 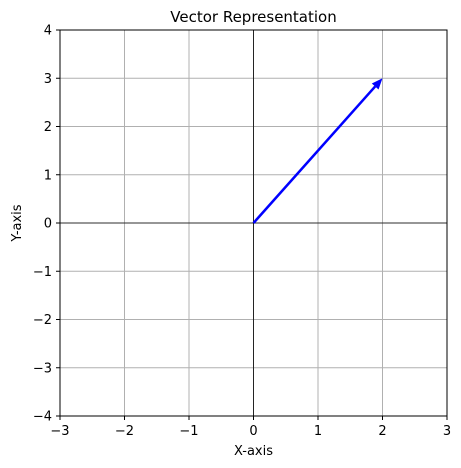 I want to click on x-axis-label: X-axis, so click(x=253, y=451).